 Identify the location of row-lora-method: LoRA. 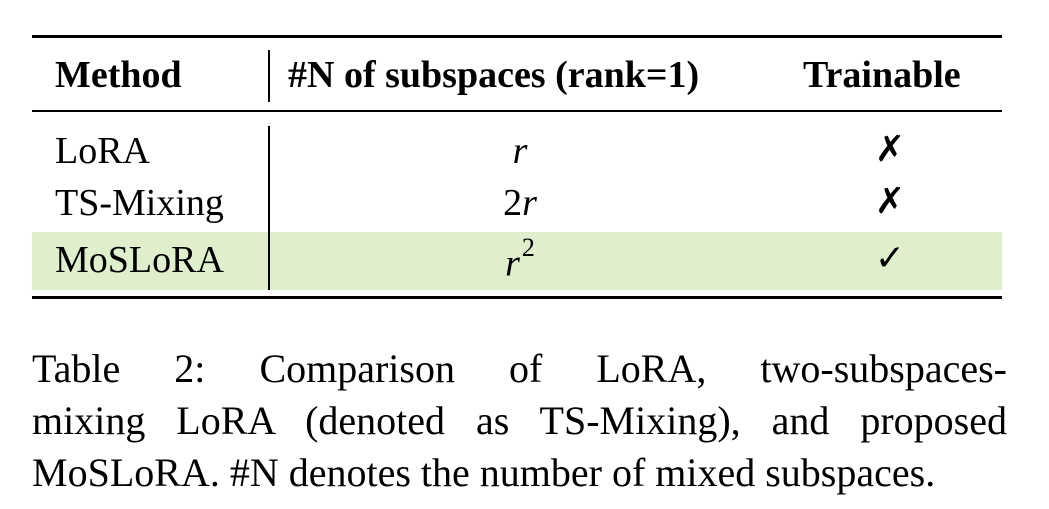
(102, 151).